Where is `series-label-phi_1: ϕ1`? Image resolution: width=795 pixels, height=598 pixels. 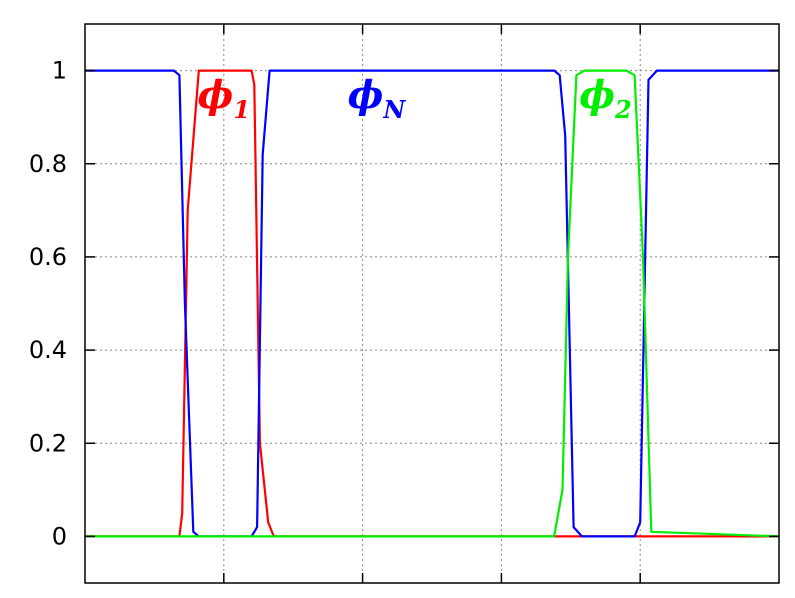 series-label-phi_1: ϕ1 is located at coordinates (224, 98).